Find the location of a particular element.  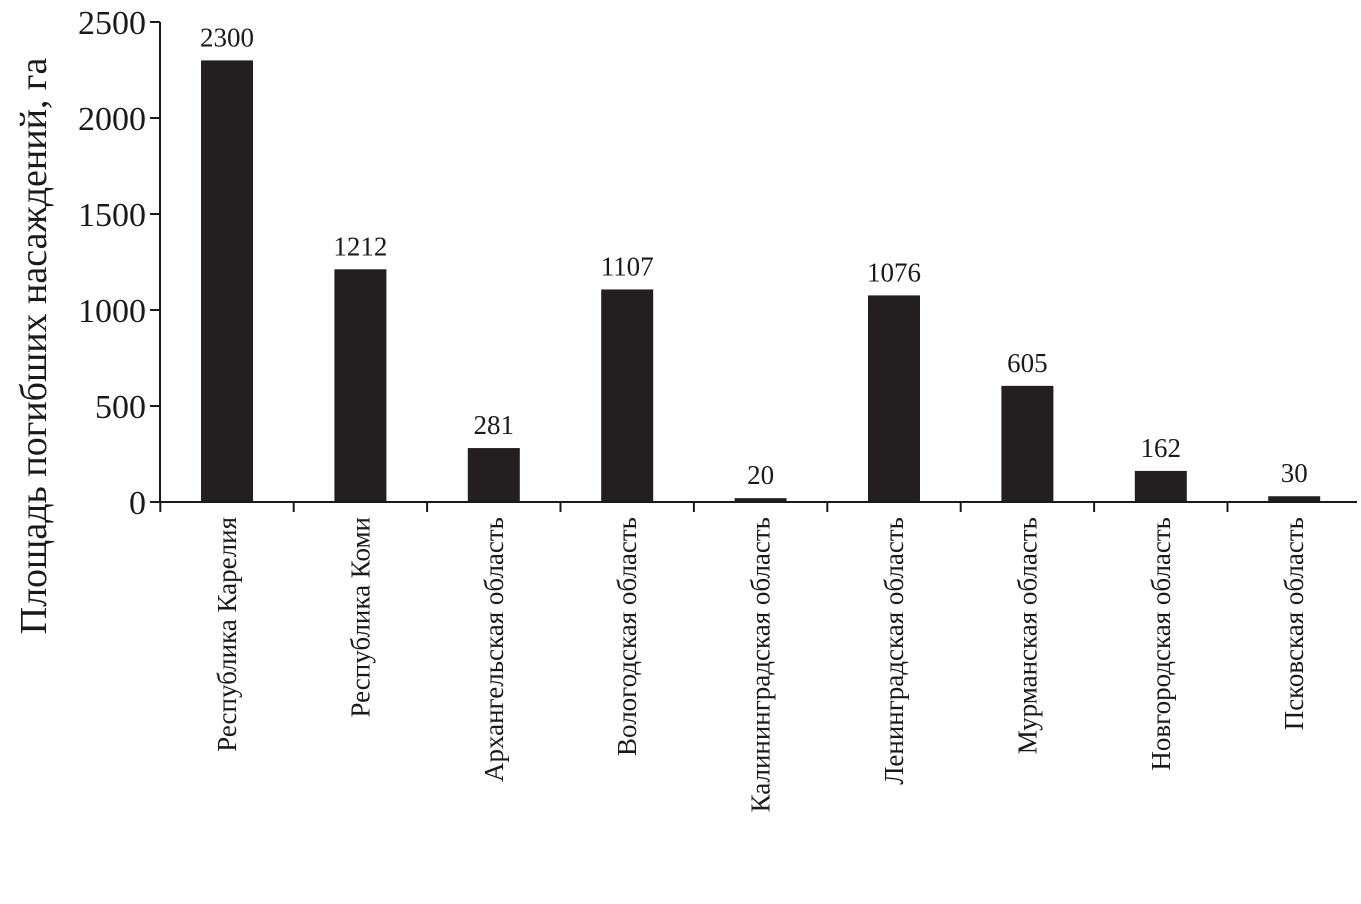

category-label: Новгородская область is located at coordinates (1161, 644).